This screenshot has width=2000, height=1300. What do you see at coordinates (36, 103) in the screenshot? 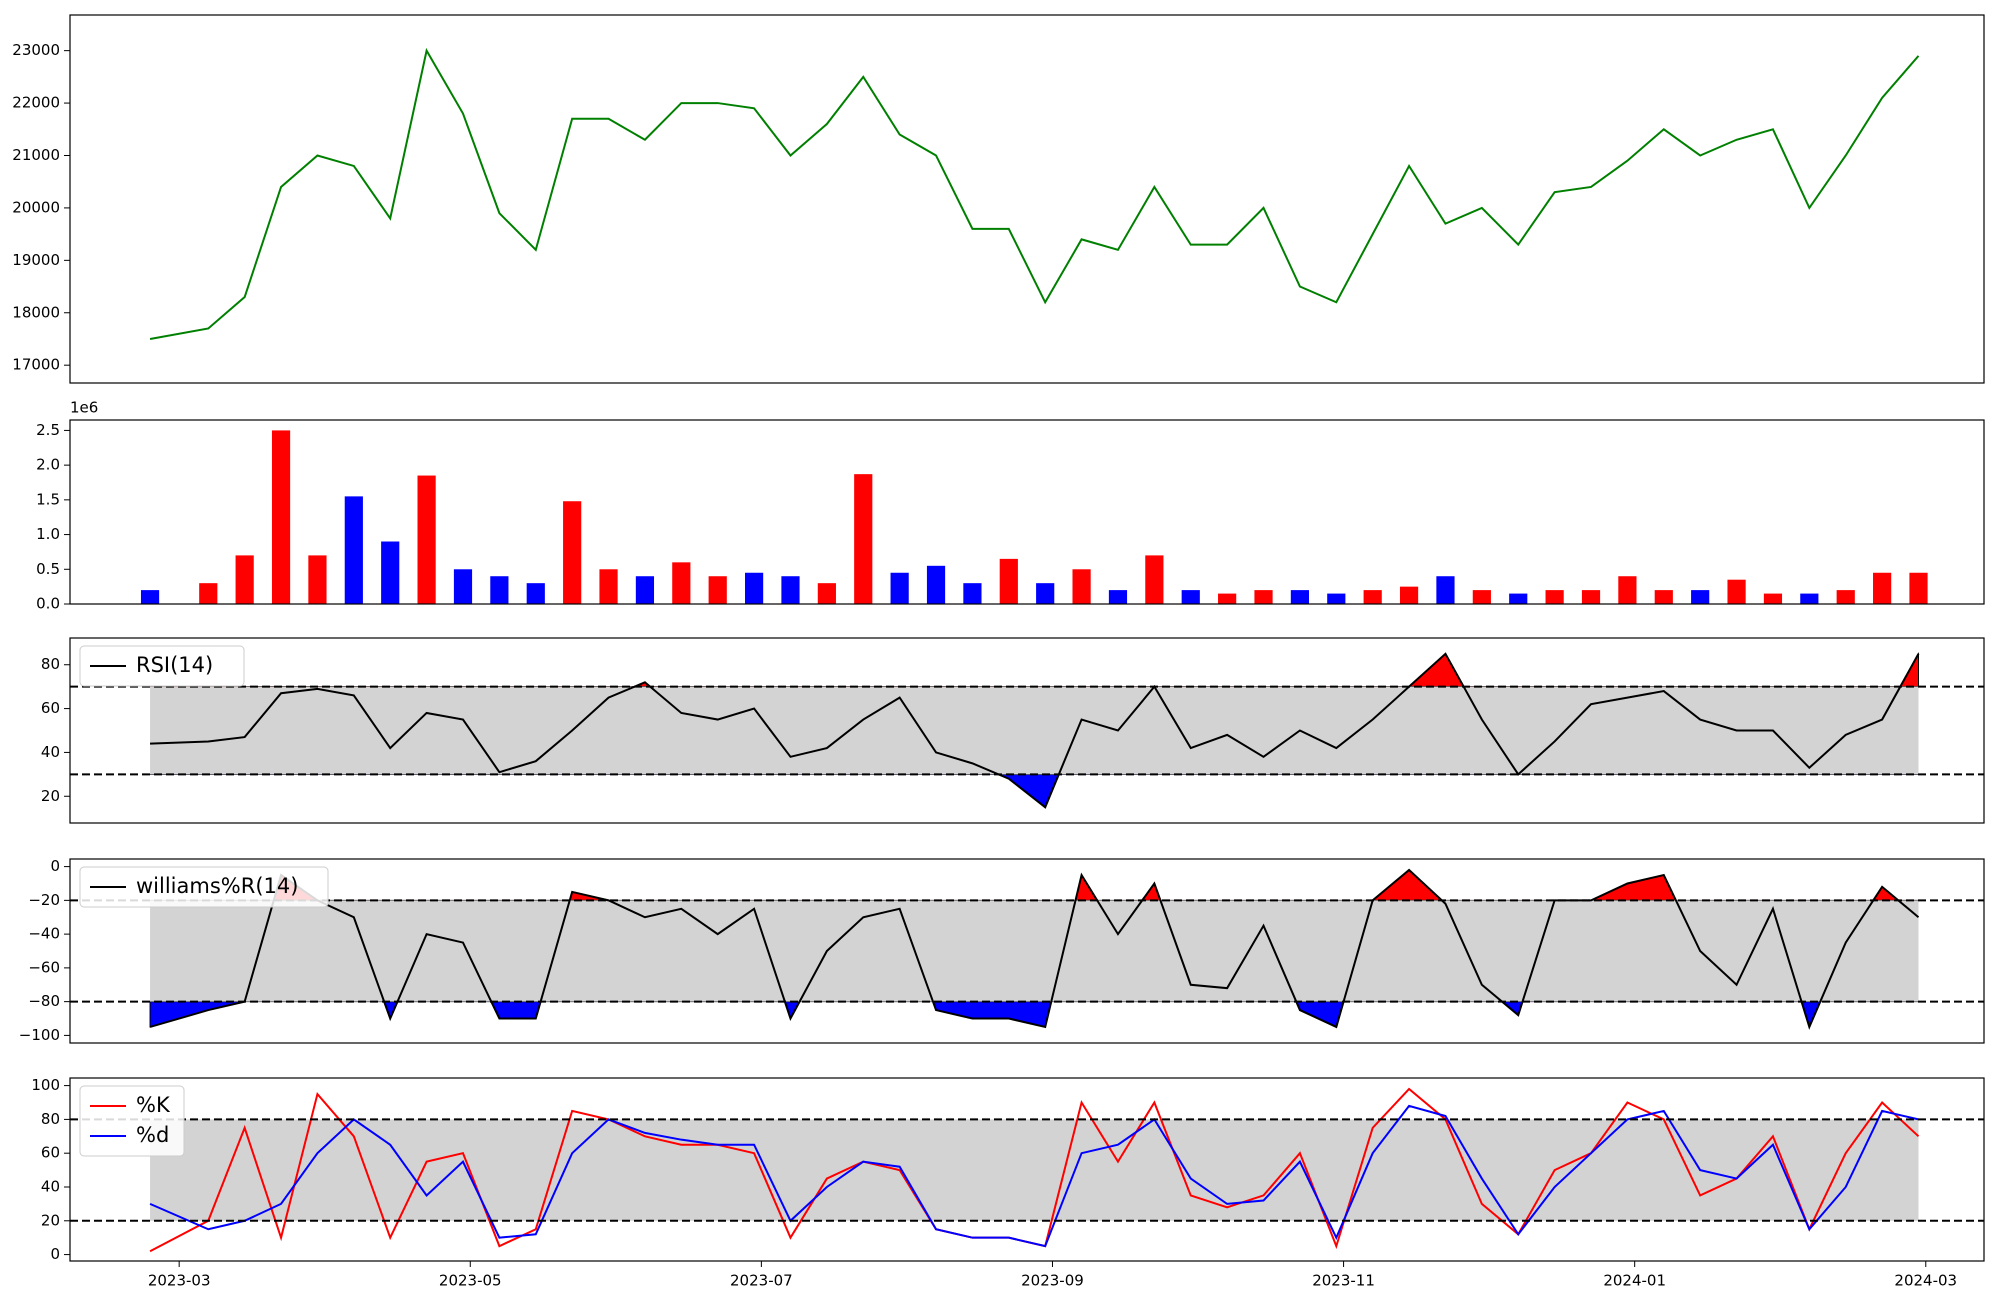
I see `y-tick-label: 22000` at bounding box center [36, 103].